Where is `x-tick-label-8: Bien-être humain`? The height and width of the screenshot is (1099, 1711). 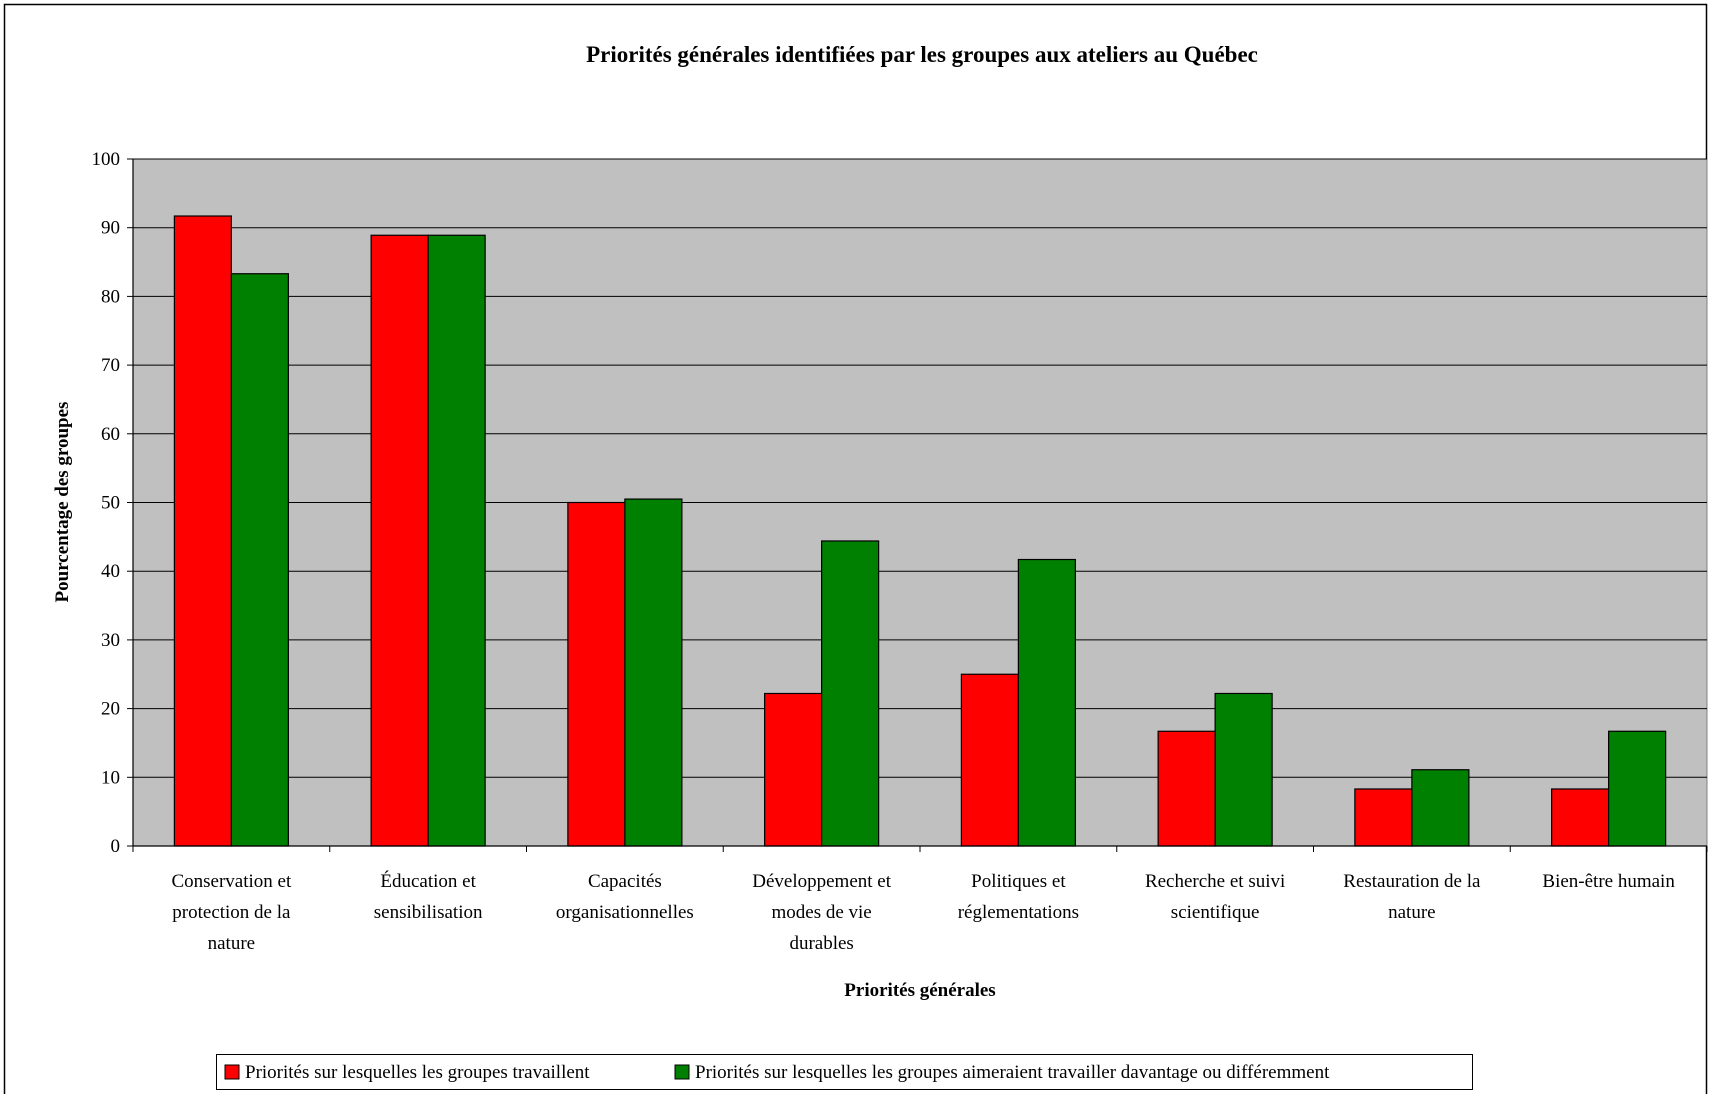
x-tick-label-8: Bien-être humain is located at coordinates (1608, 881).